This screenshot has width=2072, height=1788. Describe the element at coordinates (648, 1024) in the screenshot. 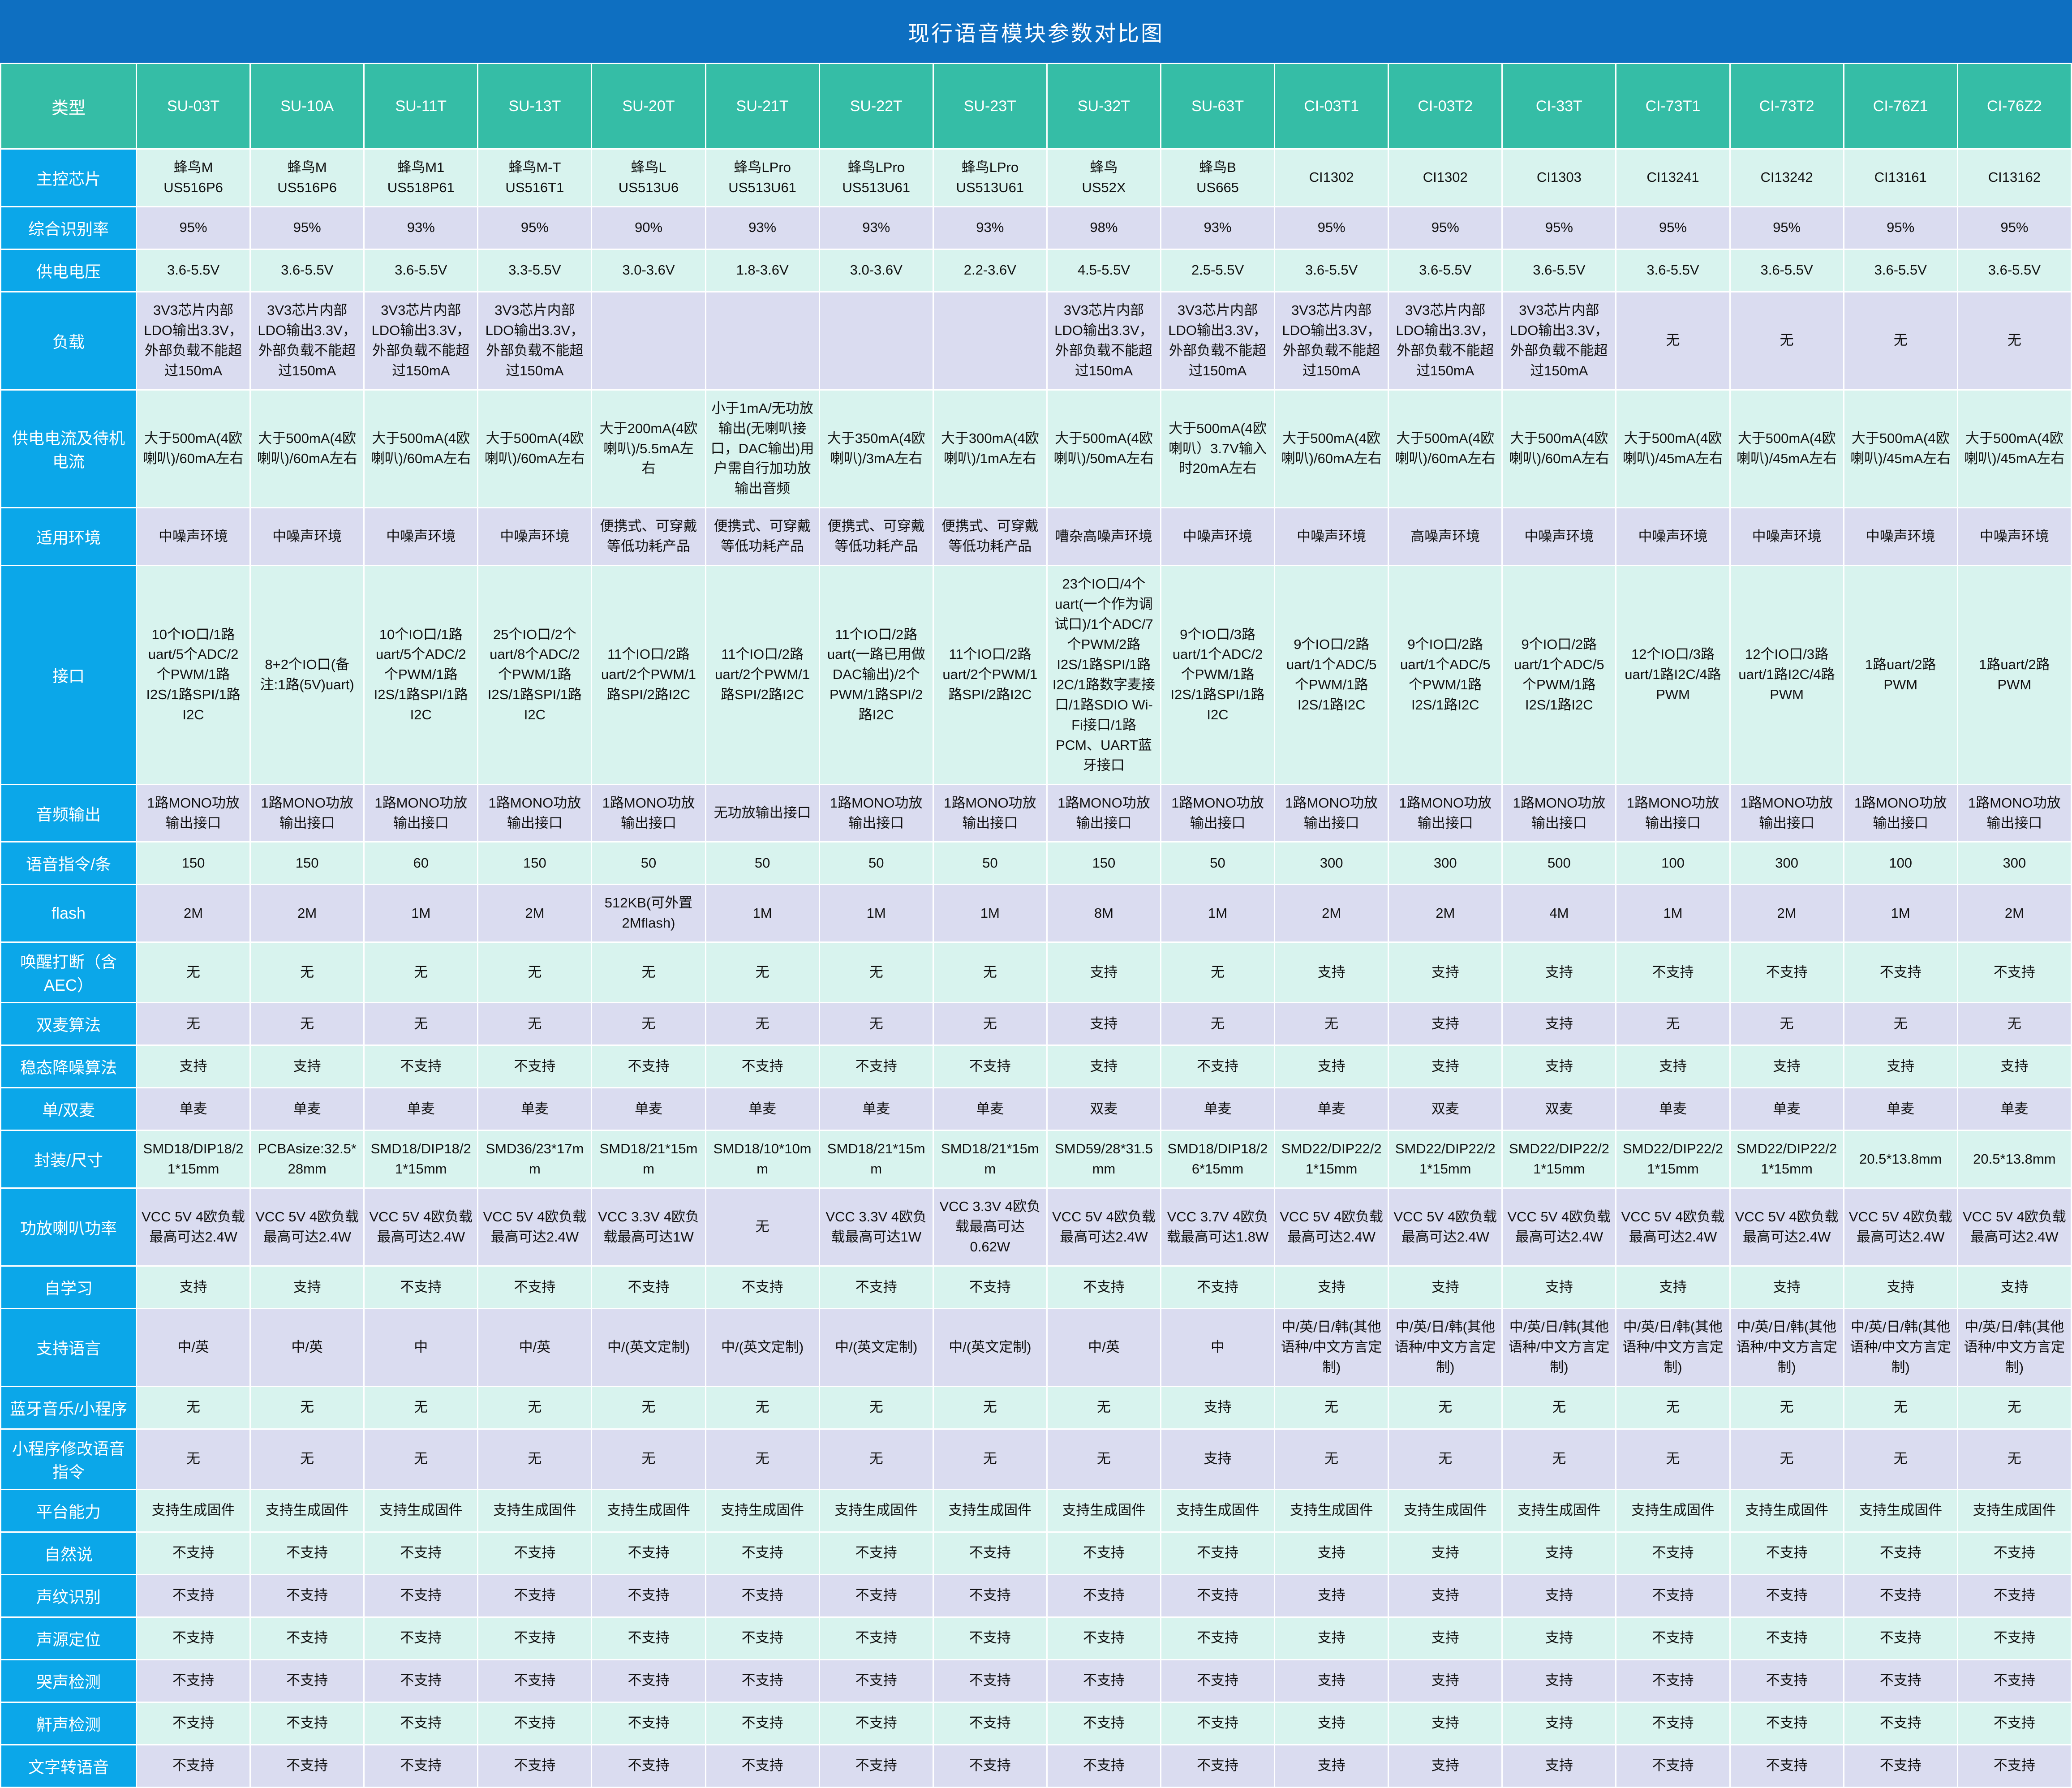

I see `cell-dual-mic-algorithm-su-20t: 无` at that location.